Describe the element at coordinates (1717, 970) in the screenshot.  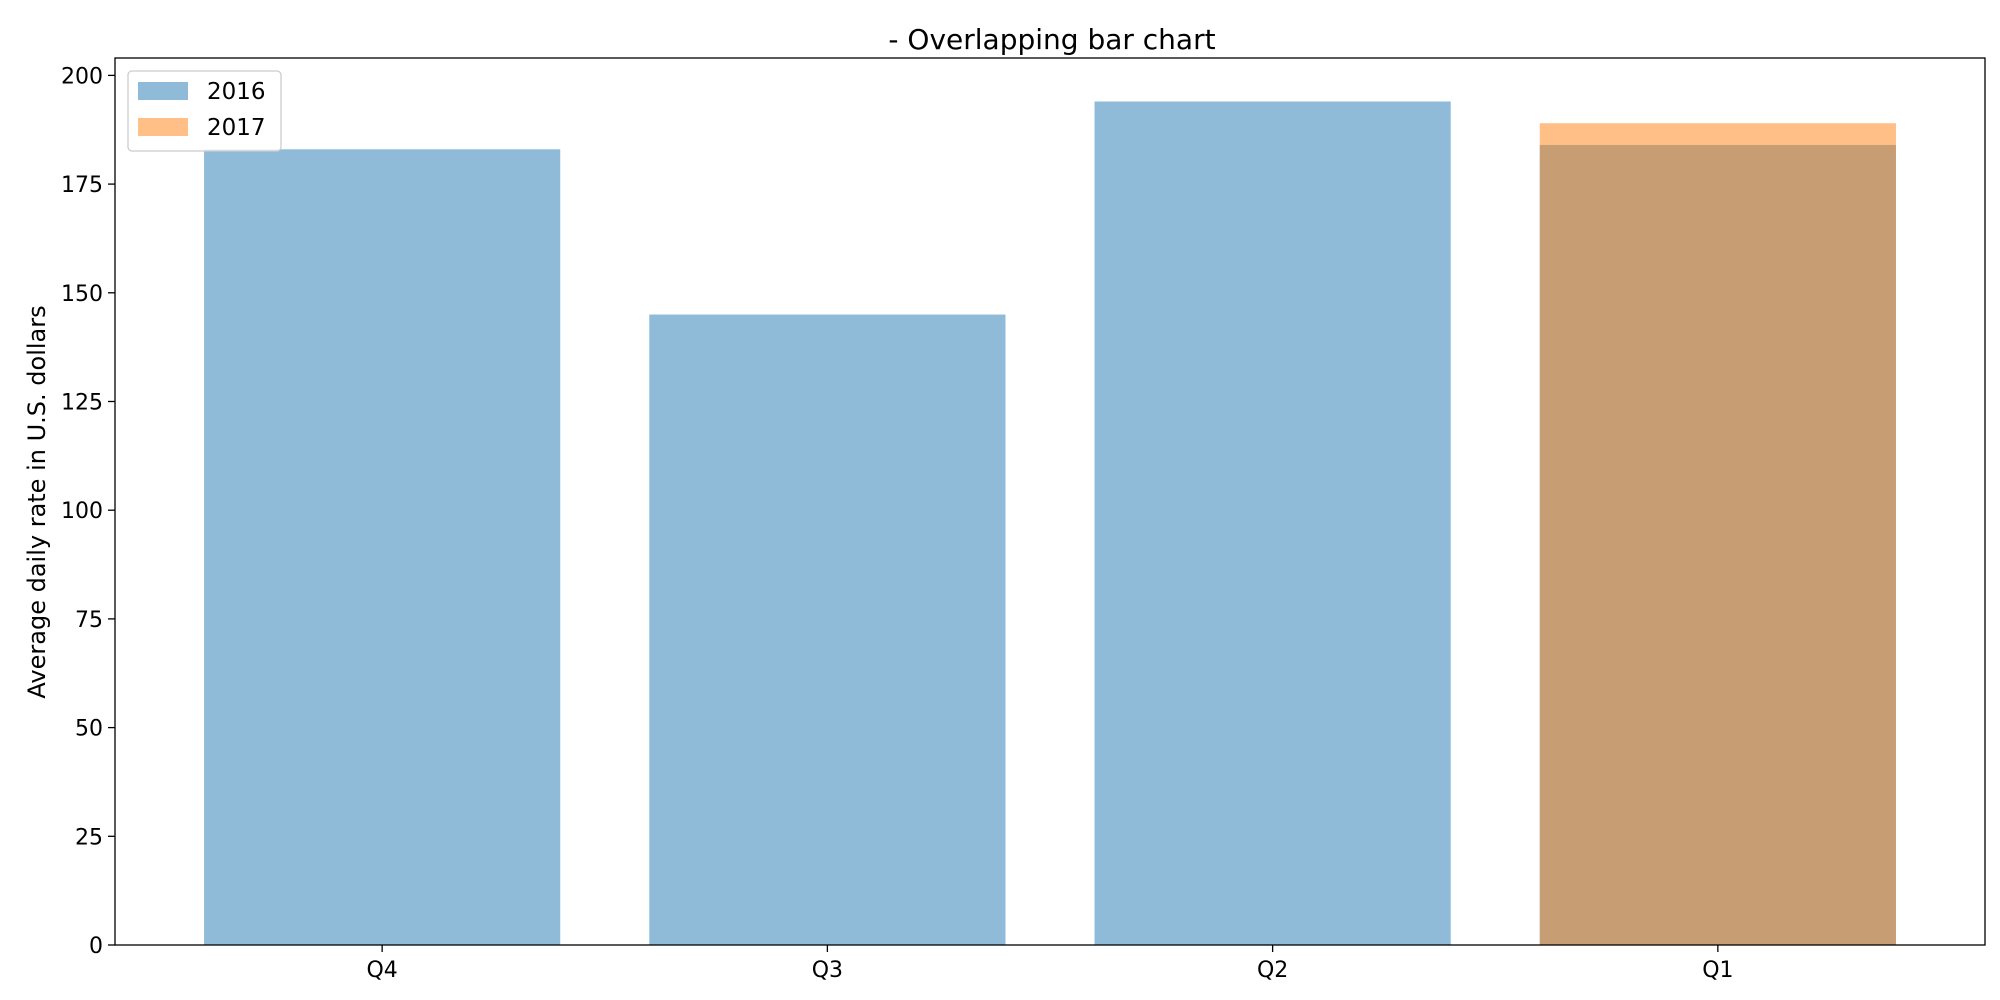
I see `x-tick-label: Q1` at that location.